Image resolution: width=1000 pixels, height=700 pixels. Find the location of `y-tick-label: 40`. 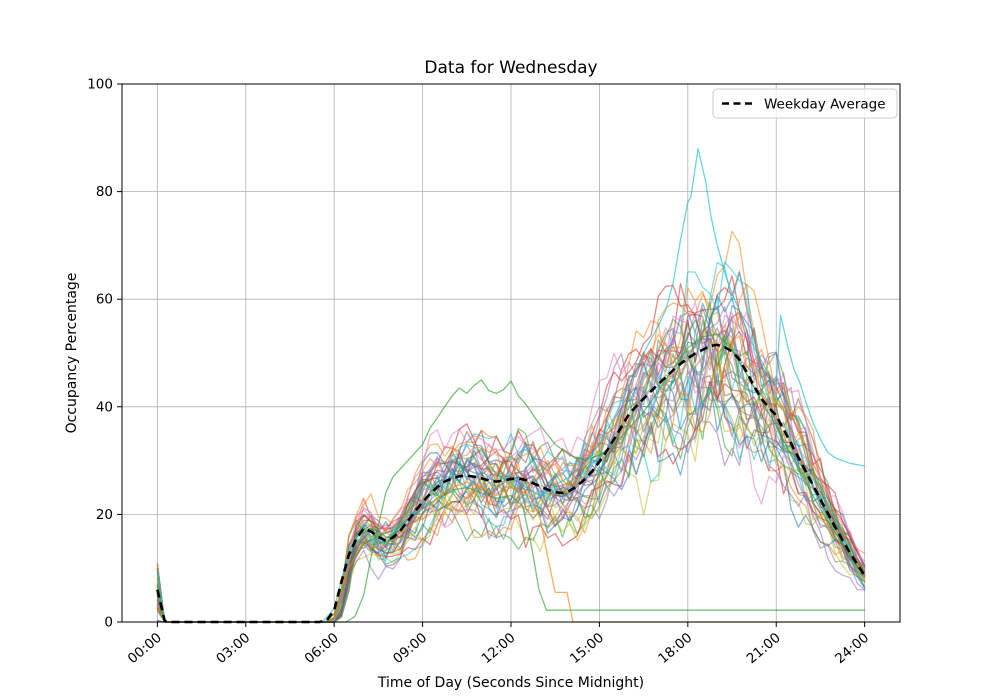

y-tick-label: 40 is located at coordinates (104, 407).